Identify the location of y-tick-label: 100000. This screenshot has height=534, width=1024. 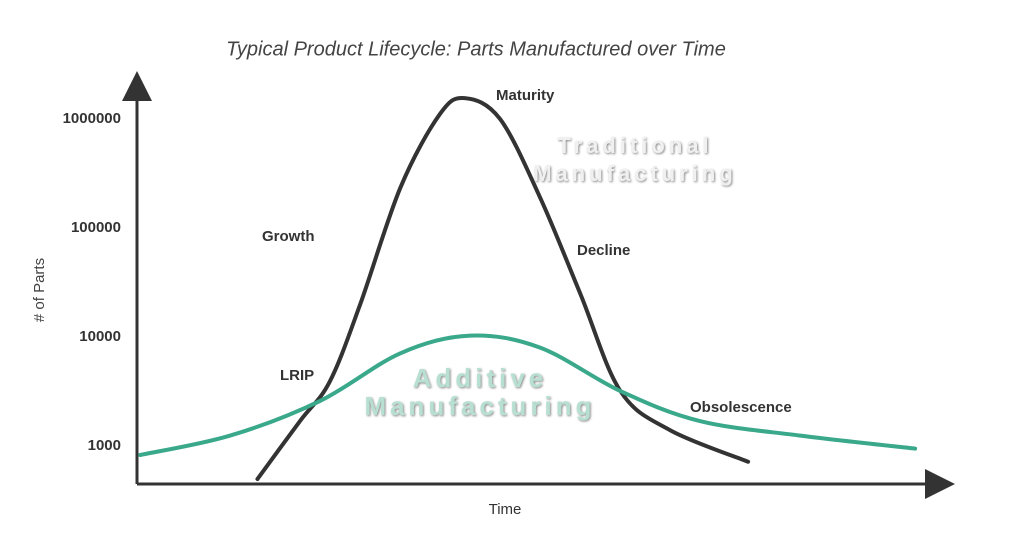
(96, 227).